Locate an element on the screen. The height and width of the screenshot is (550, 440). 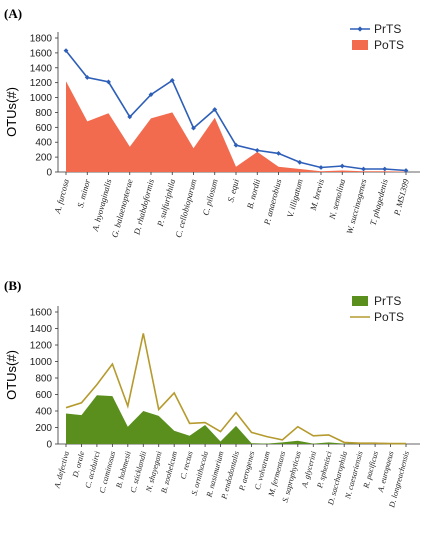
x-tick-label: S. minor is located at coordinates (83, 192).